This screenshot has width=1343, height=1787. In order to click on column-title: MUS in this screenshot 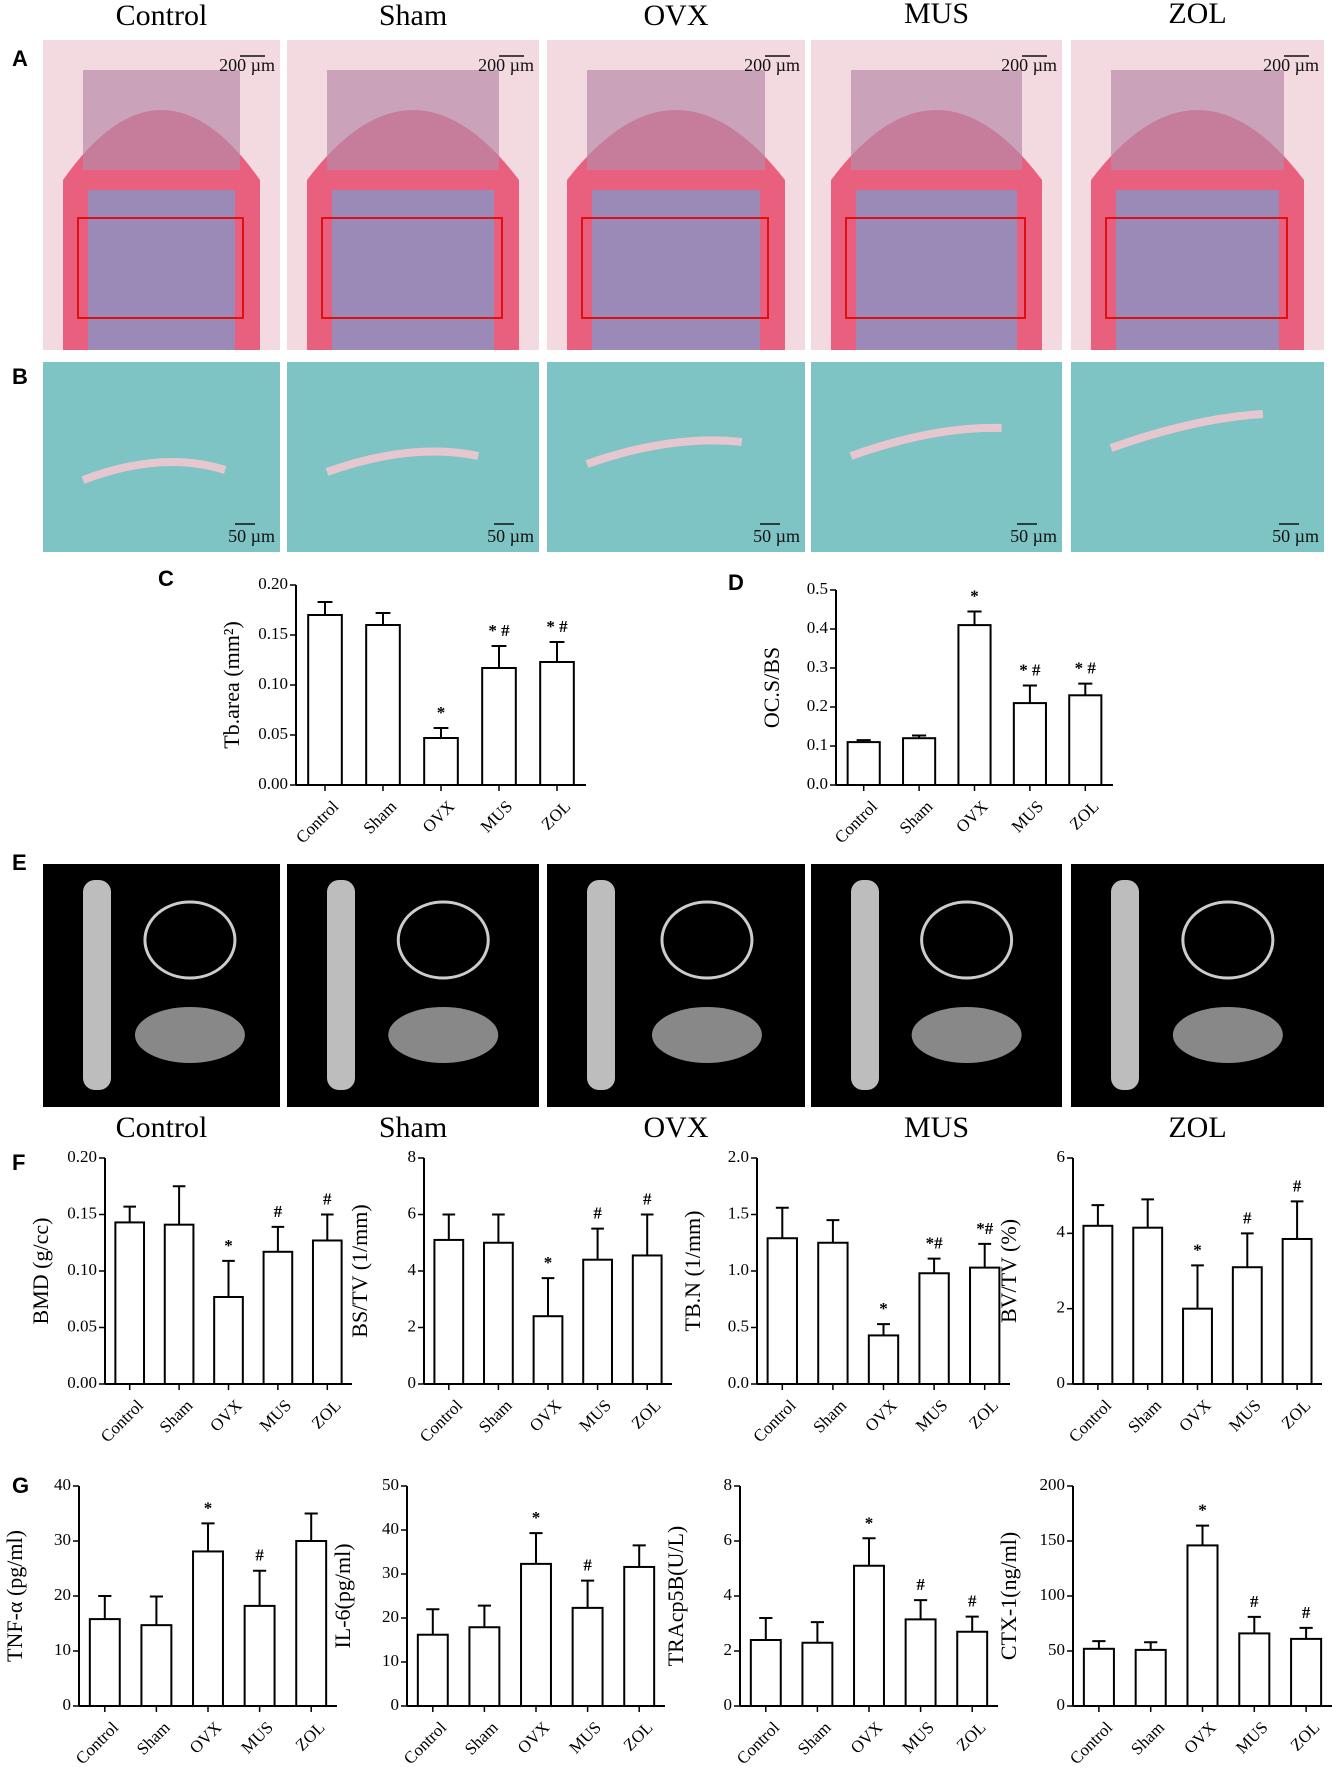, I will do `click(936, 15)`.